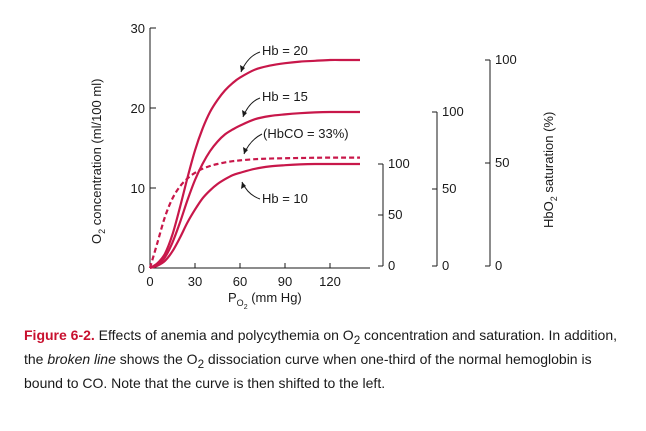  Describe the element at coordinates (550, 170) in the screenshot. I see `right-axis-label: HbO2 saturation (%)` at that location.